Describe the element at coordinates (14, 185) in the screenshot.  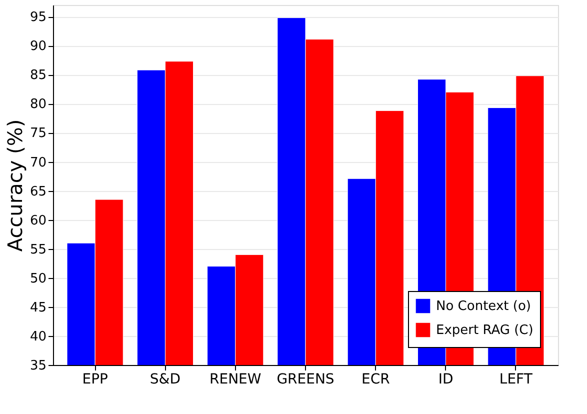
I see `y-axis-title: Accuracy (%)` at that location.